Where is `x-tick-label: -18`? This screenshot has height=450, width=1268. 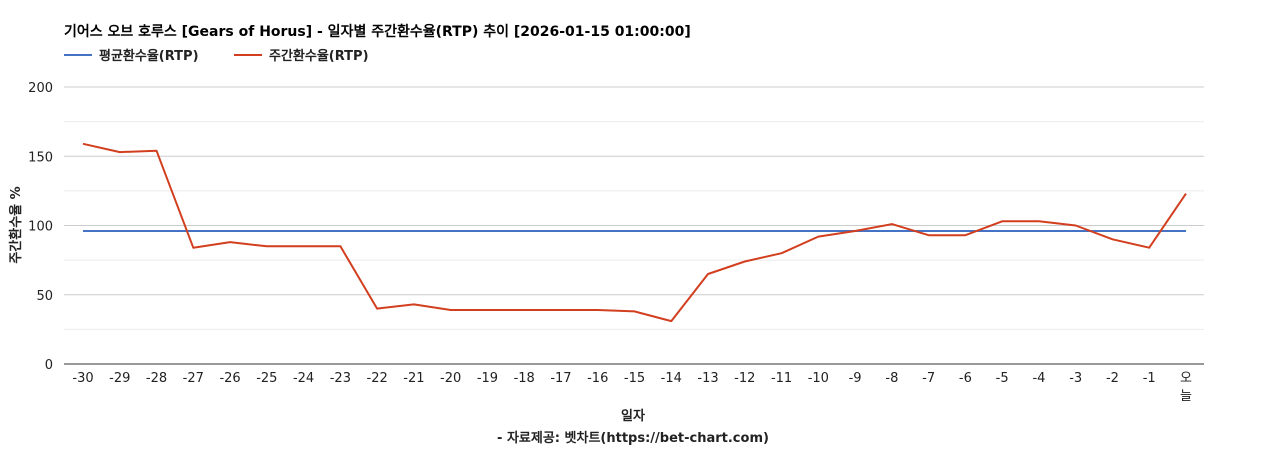
x-tick-label: -18 is located at coordinates (524, 378).